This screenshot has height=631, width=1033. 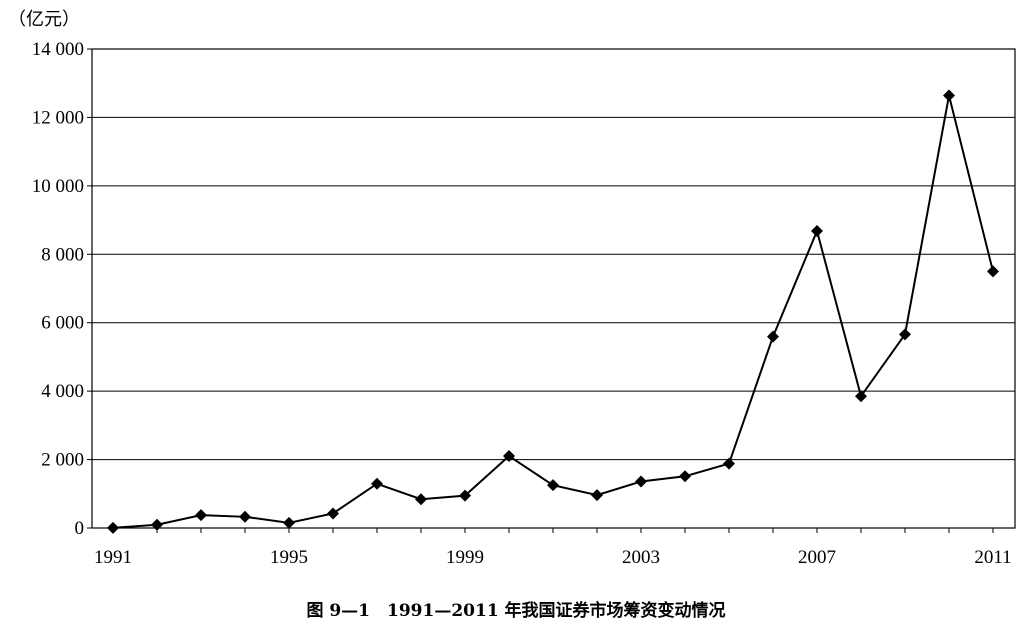 I want to click on figure-caption: 图 9—1 1991—2011 年我国证券市场筹资变动情况, so click(x=515, y=610).